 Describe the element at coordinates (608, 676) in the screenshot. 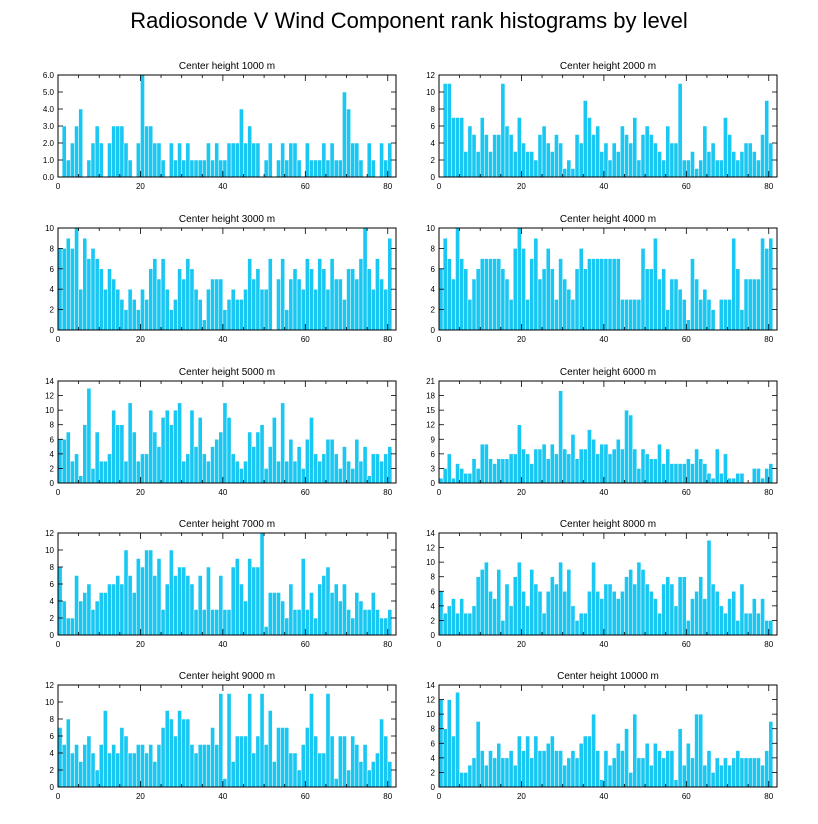

I see `panel-title: Center height 10000 m` at that location.